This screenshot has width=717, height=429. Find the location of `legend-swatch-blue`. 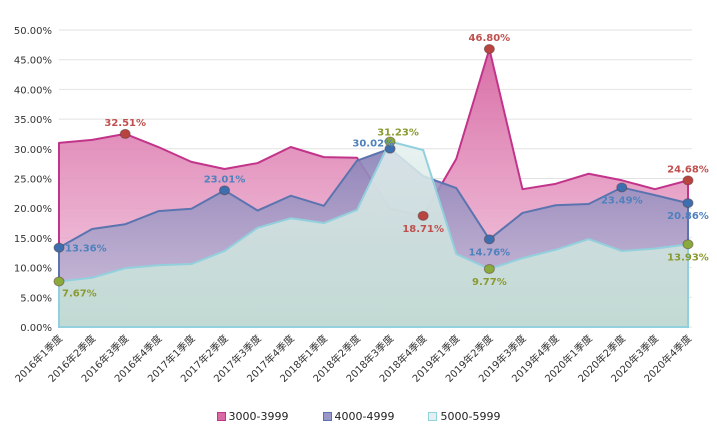

legend-swatch-blue is located at coordinates (327, 416).